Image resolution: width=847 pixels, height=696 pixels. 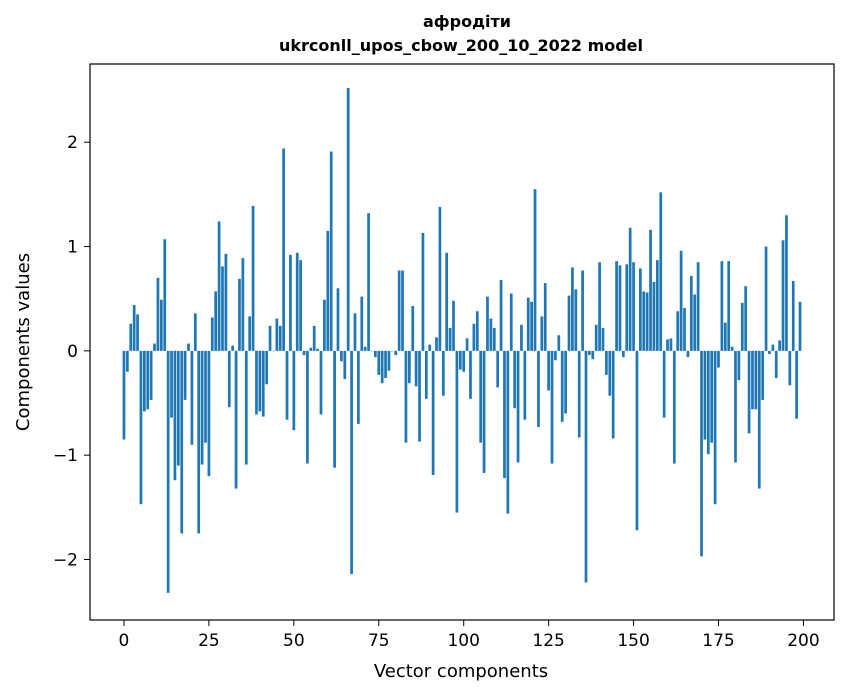 What do you see at coordinates (633, 641) in the screenshot?
I see `x-tick-label: 150` at bounding box center [633, 641].